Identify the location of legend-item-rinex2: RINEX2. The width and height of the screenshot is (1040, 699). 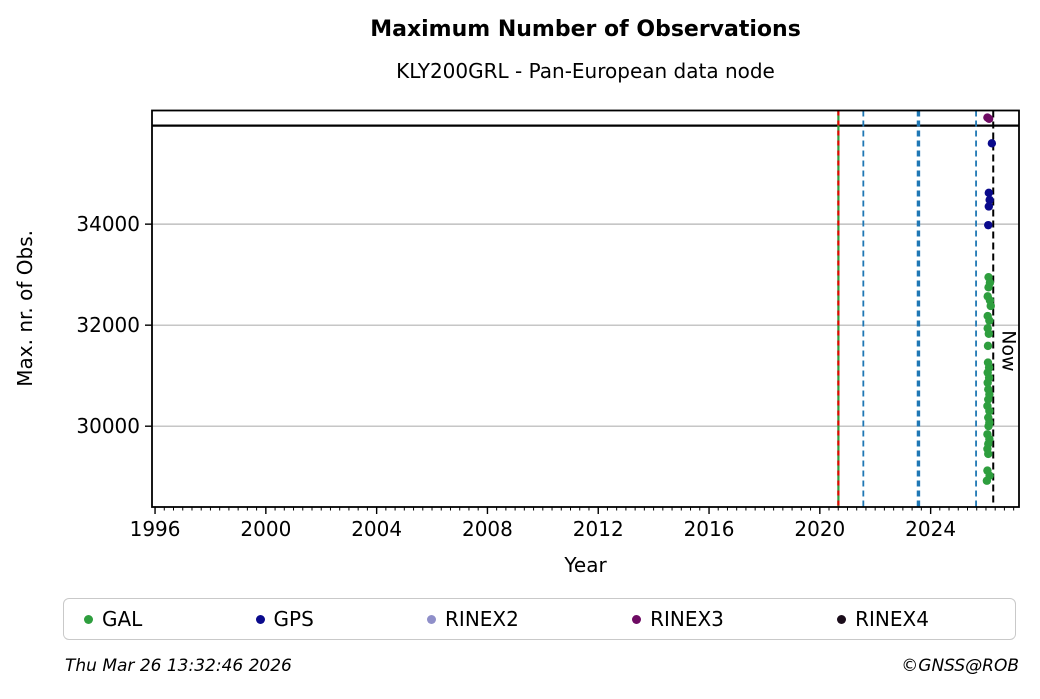
(473, 619).